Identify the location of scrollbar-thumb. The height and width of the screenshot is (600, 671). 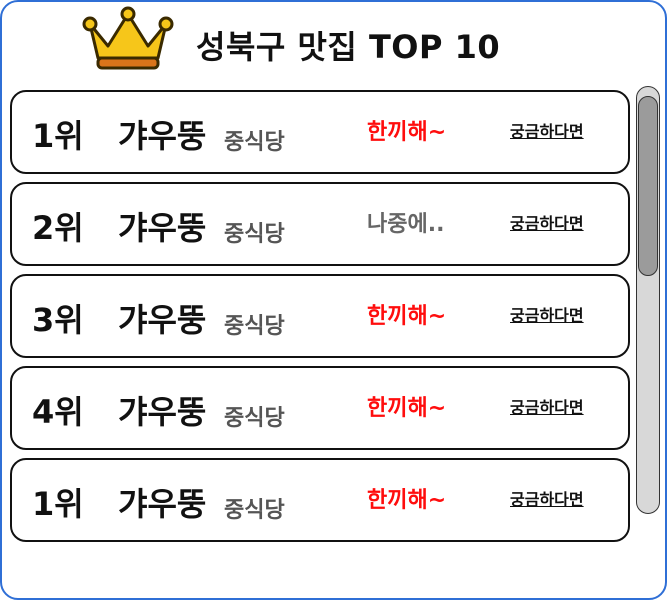
(648, 186).